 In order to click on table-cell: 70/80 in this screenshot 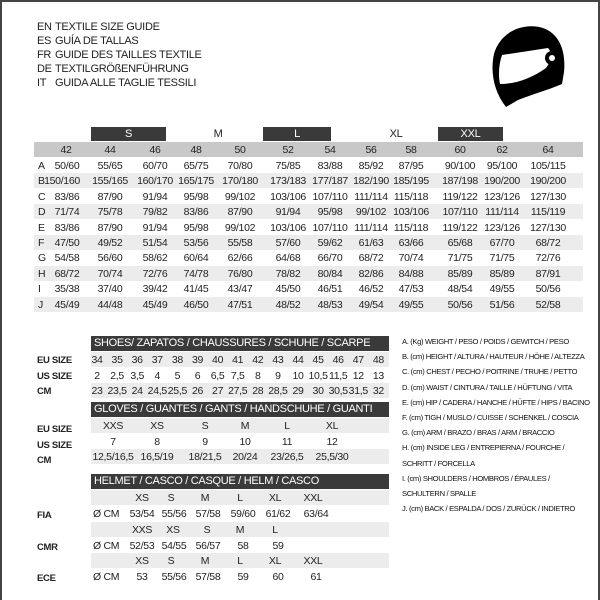, I will do `click(240, 166)`.